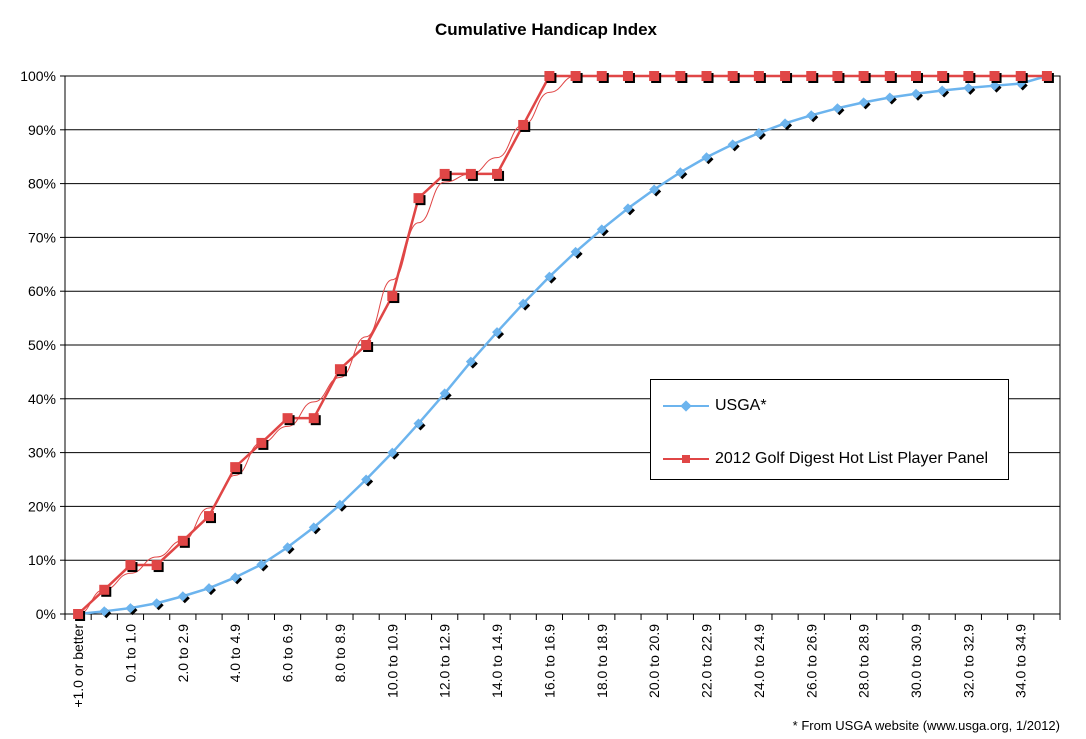 This screenshot has width=1086, height=739. I want to click on x-tick-label: 20.0 to 20.9, so click(654, 661).